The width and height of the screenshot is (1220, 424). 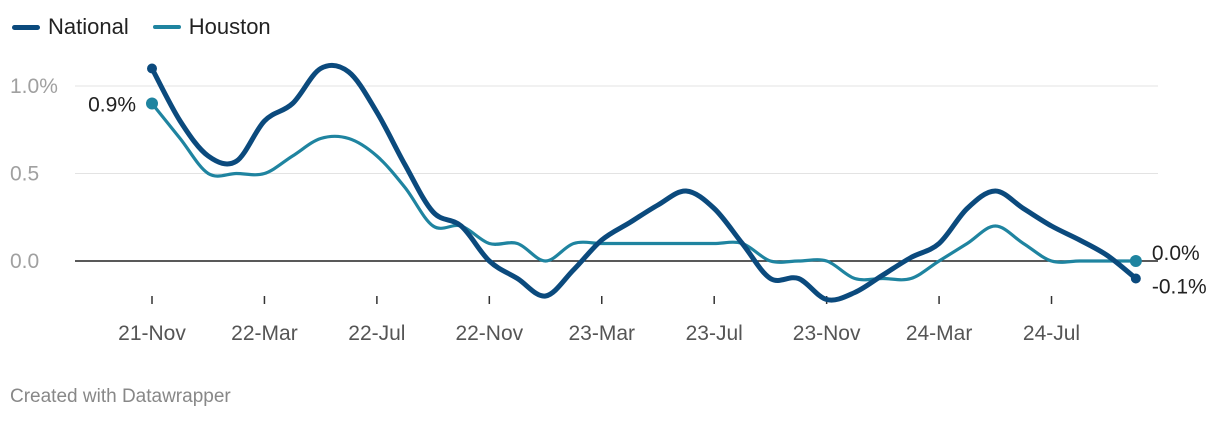 What do you see at coordinates (1179, 287) in the screenshot?
I see `series-end-label-national: -0.1%` at bounding box center [1179, 287].